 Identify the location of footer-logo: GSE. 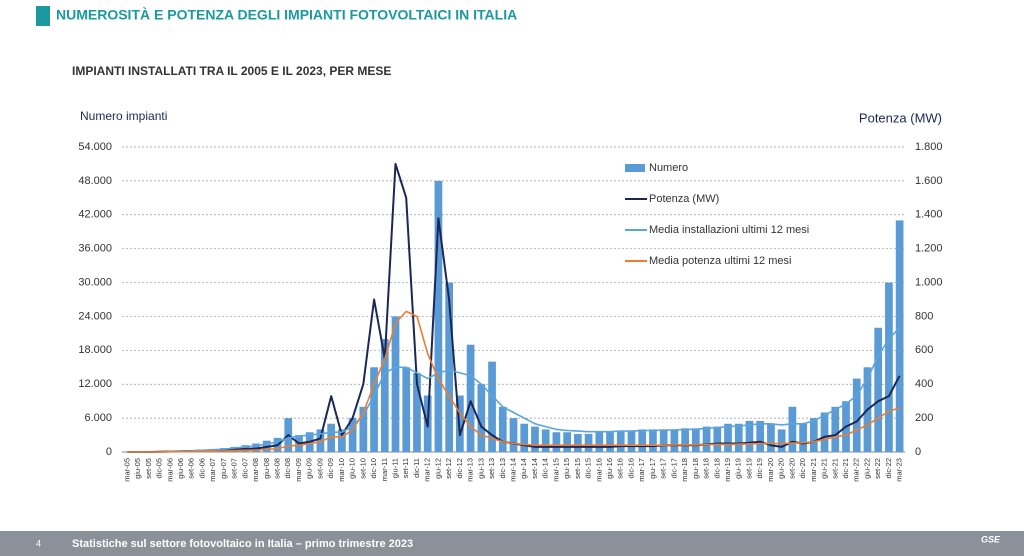
(991, 539).